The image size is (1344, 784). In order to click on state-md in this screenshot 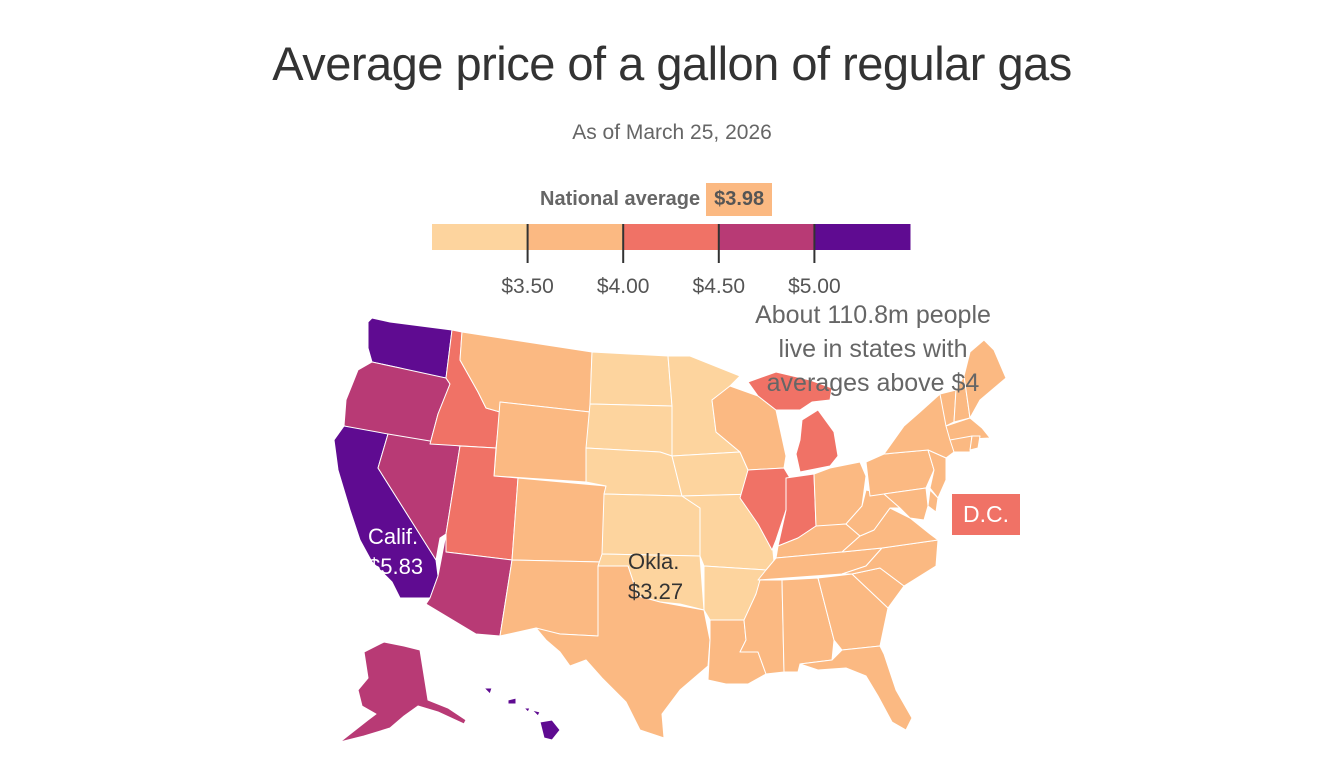, I will do `click(906, 504)`.